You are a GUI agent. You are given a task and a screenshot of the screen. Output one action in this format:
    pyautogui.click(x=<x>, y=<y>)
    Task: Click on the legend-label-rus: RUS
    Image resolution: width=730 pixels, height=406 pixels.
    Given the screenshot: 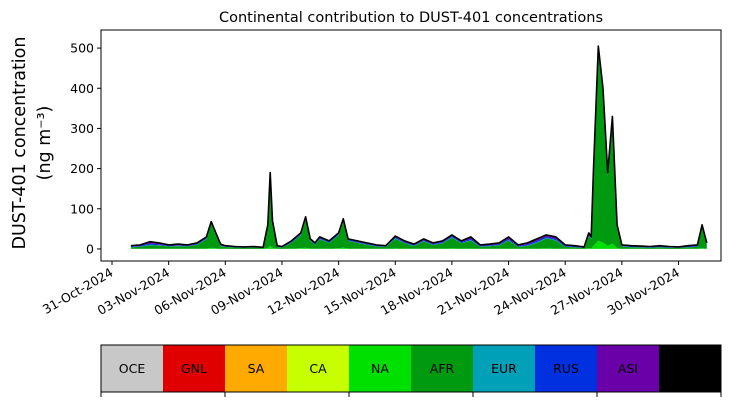 What is the action you would take?
    pyautogui.click(x=566, y=368)
    